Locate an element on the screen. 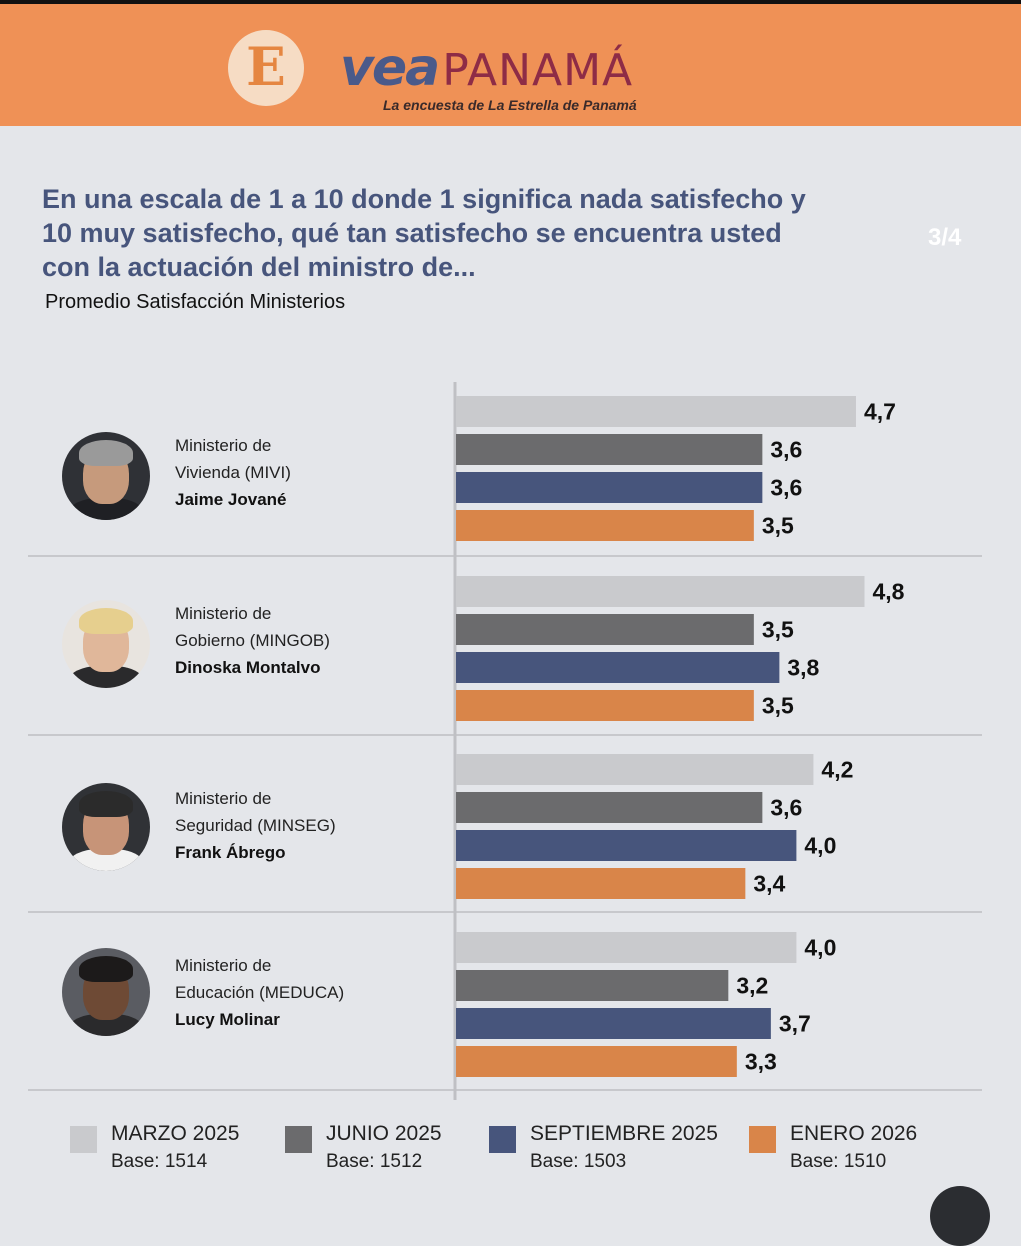 The width and height of the screenshot is (1021, 1246). minister-name: Frank Ábrego is located at coordinates (230, 852).